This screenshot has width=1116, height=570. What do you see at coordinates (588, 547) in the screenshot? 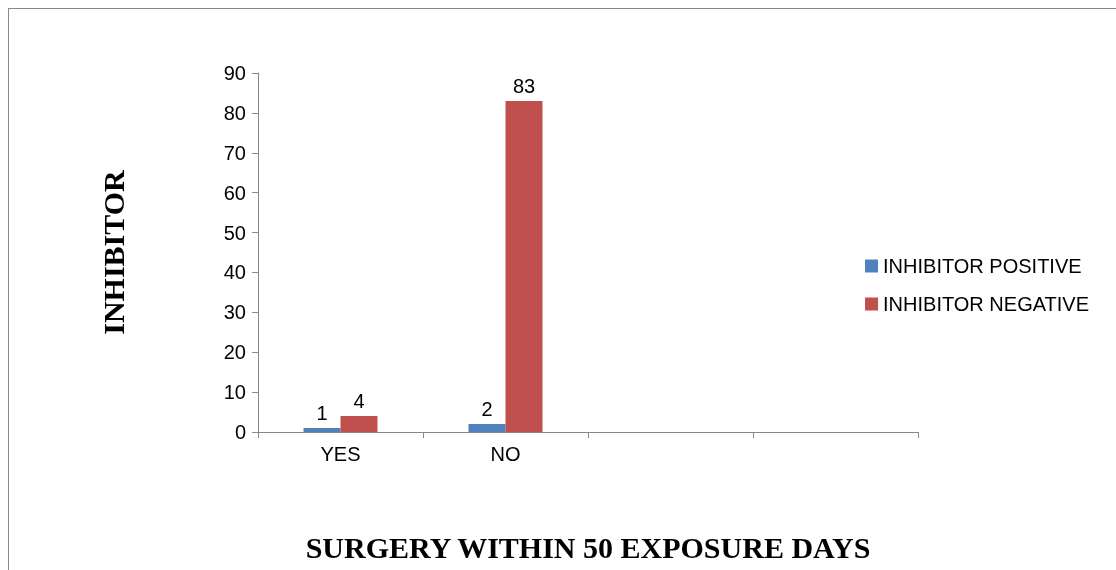
I see `x-axis-title: SURGERY WITHIN 50 EXPOSURE DAYS` at bounding box center [588, 547].